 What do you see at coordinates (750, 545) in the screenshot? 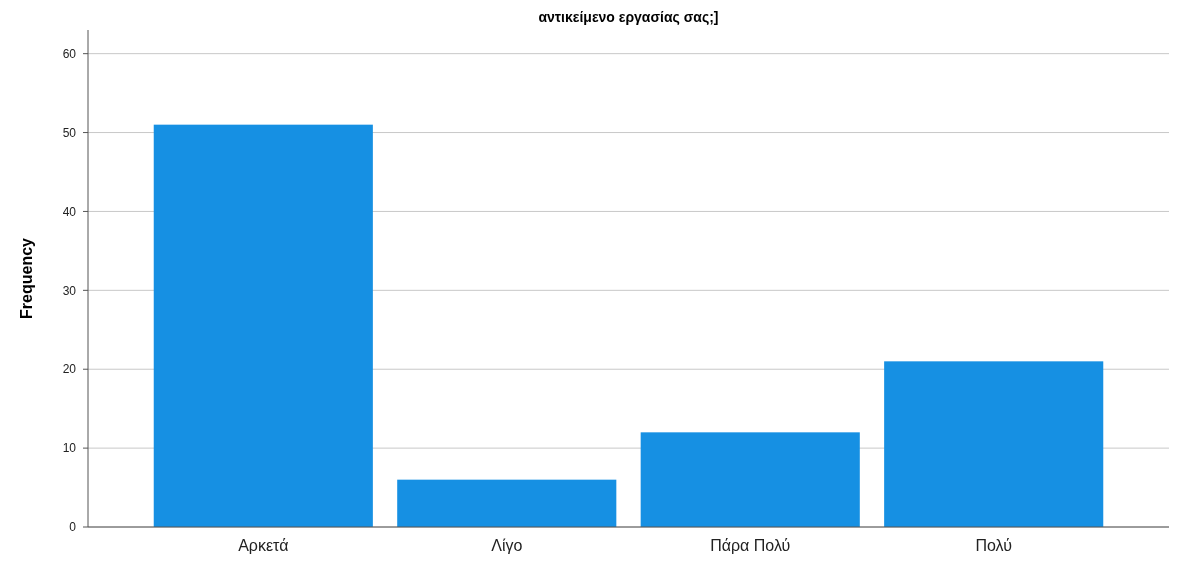
I see `x-tick-label: Πάρα Πολύ` at bounding box center [750, 545].